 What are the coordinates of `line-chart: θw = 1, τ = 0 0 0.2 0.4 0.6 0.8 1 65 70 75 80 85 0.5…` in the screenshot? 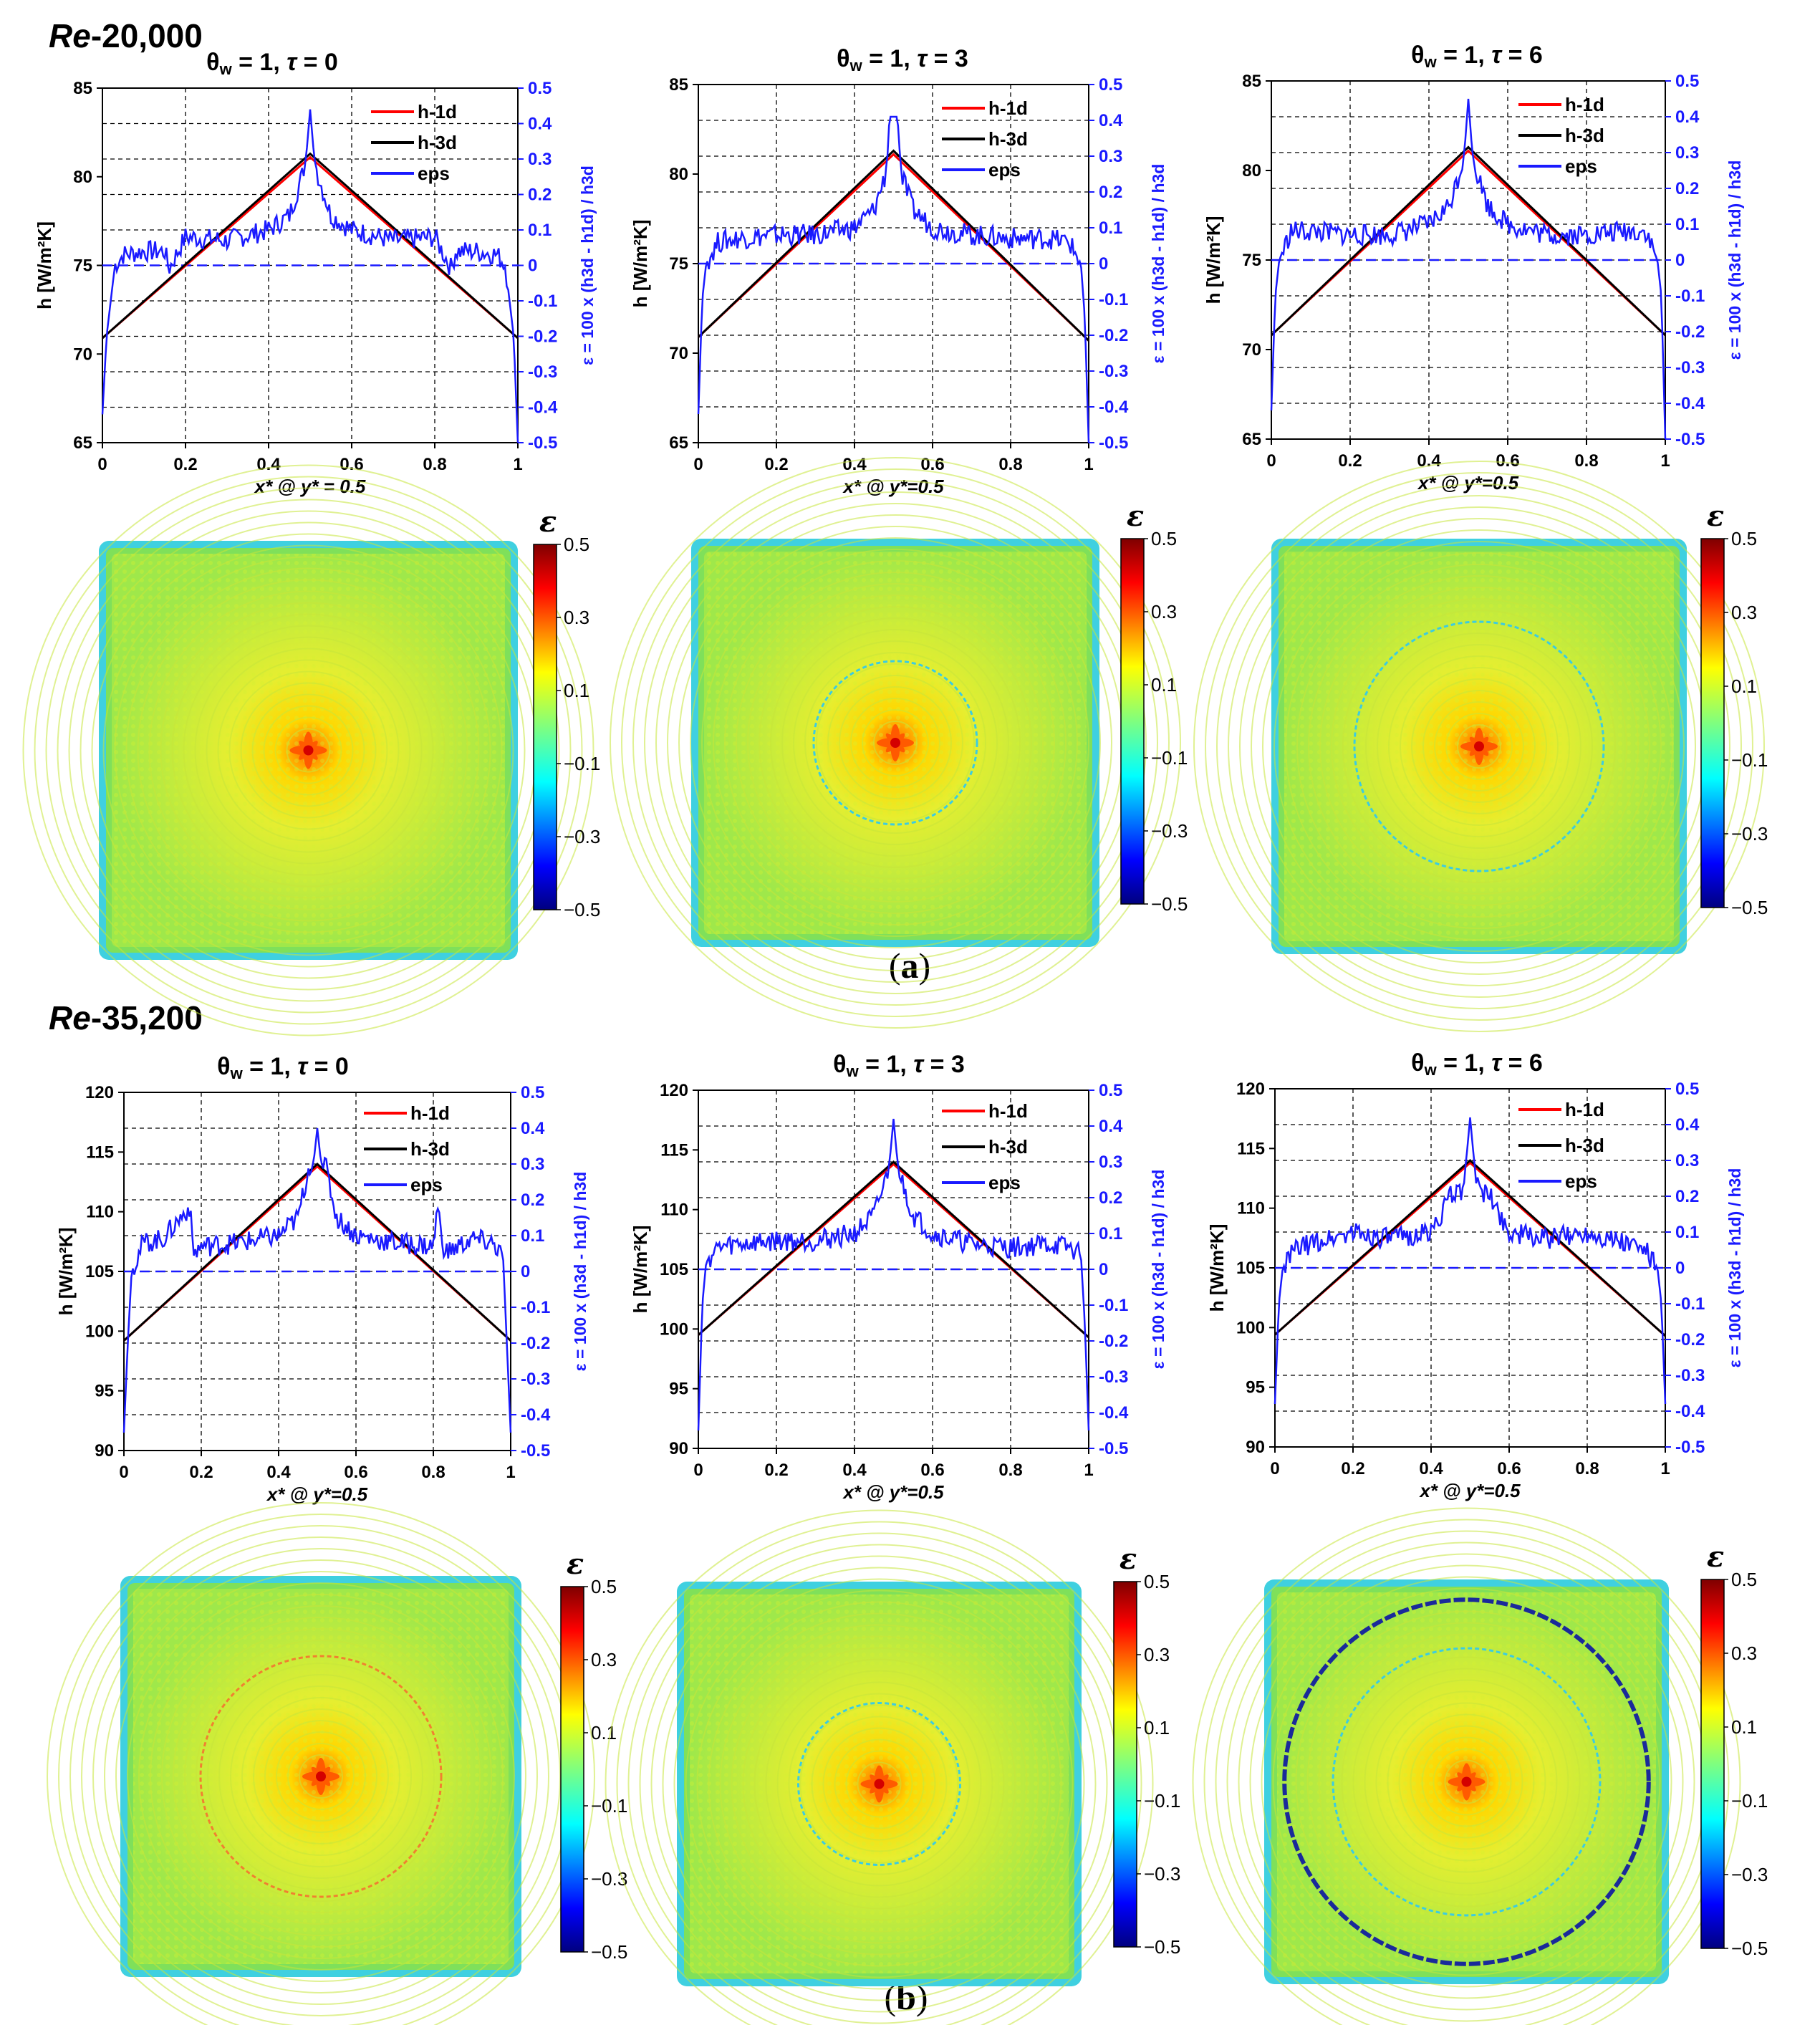 It's located at (315, 273).